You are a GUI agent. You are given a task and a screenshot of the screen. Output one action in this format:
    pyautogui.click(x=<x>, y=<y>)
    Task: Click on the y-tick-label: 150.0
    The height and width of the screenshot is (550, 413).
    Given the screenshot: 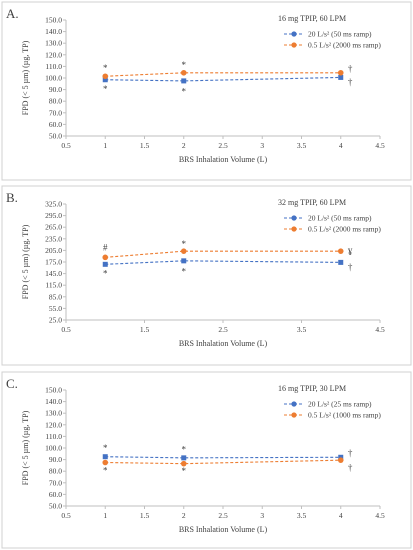 What is the action you would take?
    pyautogui.click(x=53, y=20)
    